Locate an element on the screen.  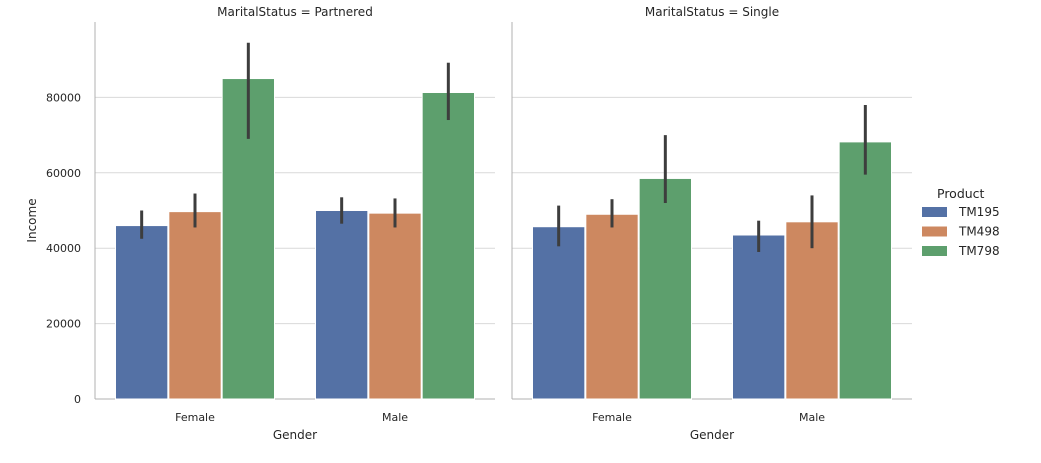
y-tick-label: 20000 is located at coordinates (63, 324).